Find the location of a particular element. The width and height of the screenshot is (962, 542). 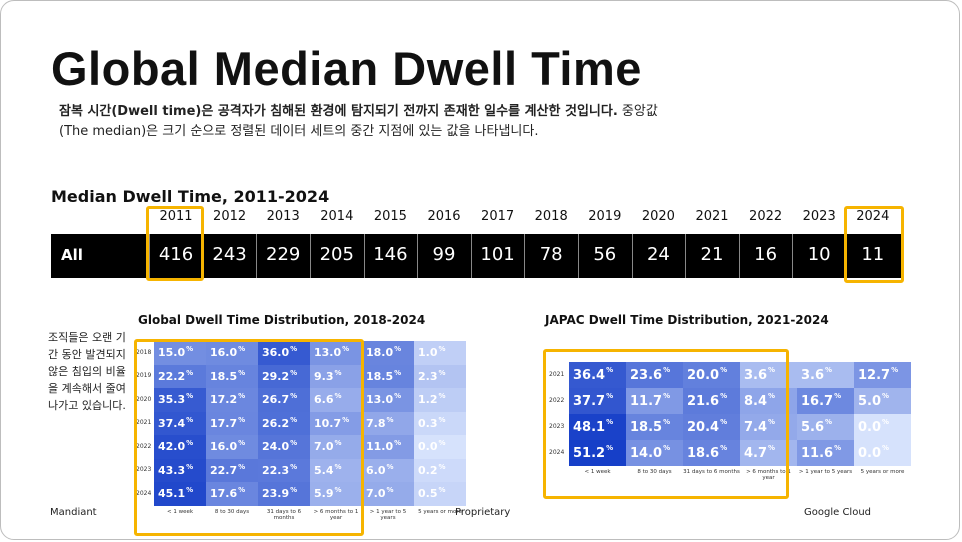

heatmap-cell: 0.5% is located at coordinates (440, 494).